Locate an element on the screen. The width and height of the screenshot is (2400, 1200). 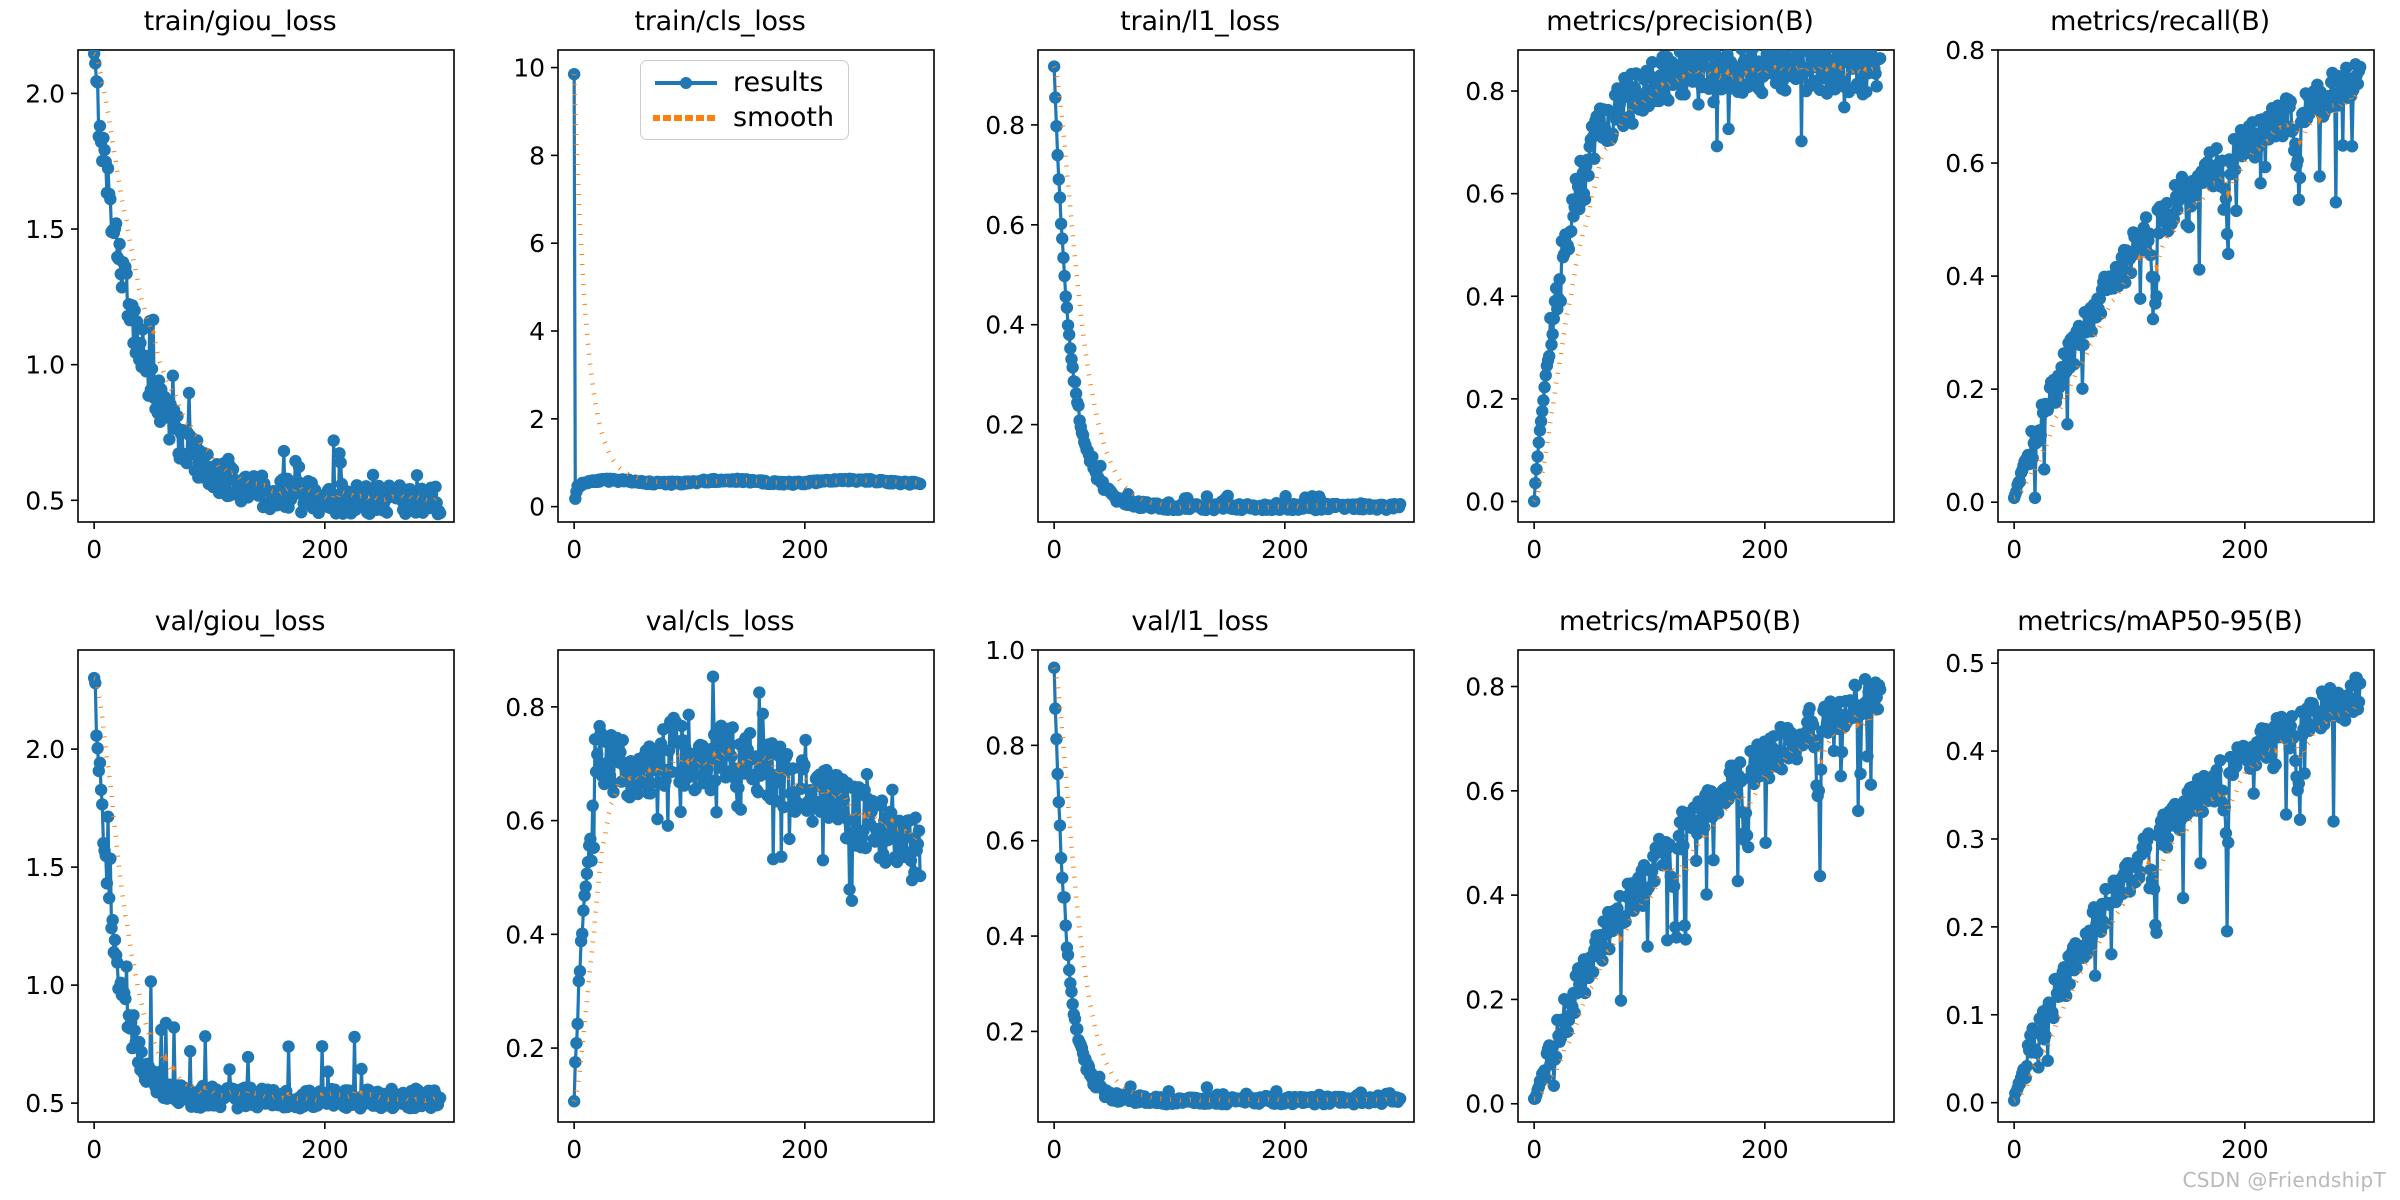
legend-smooth-swatch-icon is located at coordinates (686, 118).